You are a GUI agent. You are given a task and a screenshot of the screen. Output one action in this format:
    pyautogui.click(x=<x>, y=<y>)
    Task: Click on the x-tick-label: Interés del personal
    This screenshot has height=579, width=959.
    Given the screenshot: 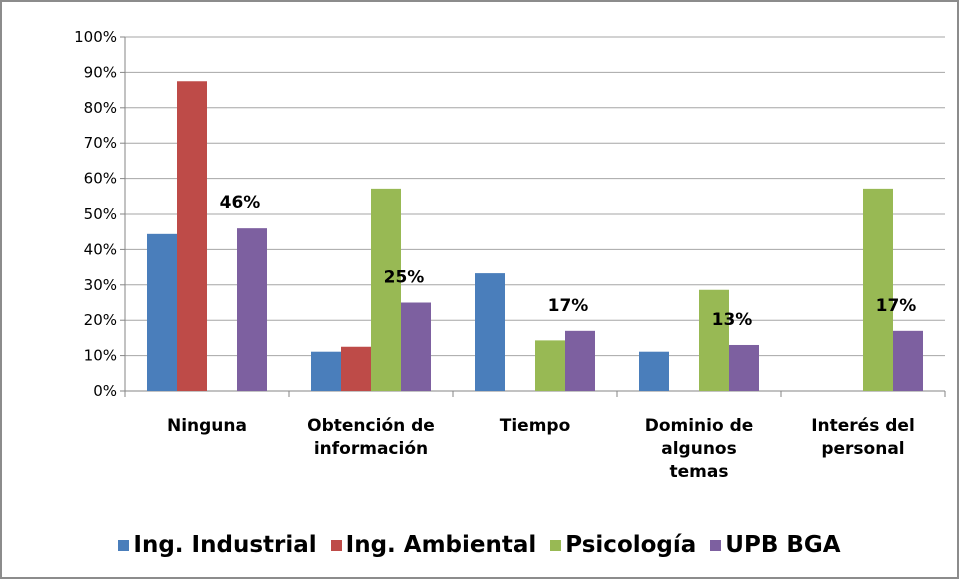 What is the action you would take?
    pyautogui.click(x=863, y=437)
    